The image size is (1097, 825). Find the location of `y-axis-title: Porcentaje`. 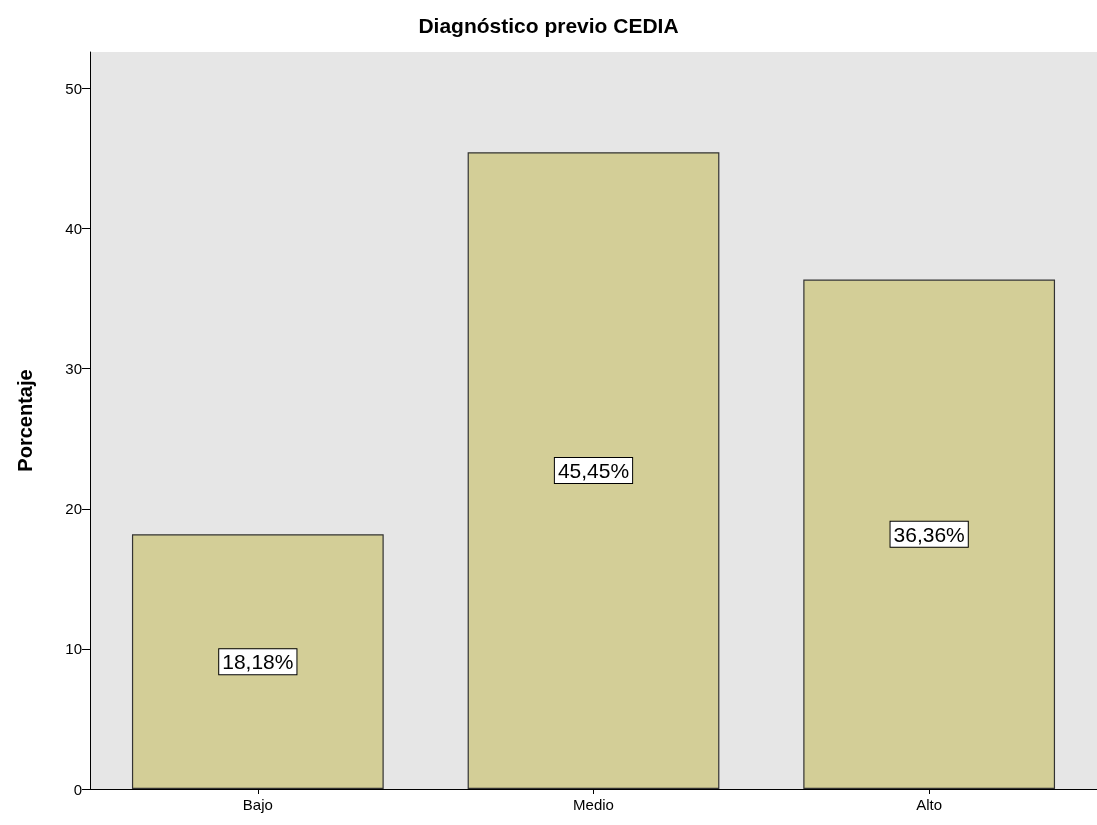

y-axis-title: Porcentaje is located at coordinates (25, 420).